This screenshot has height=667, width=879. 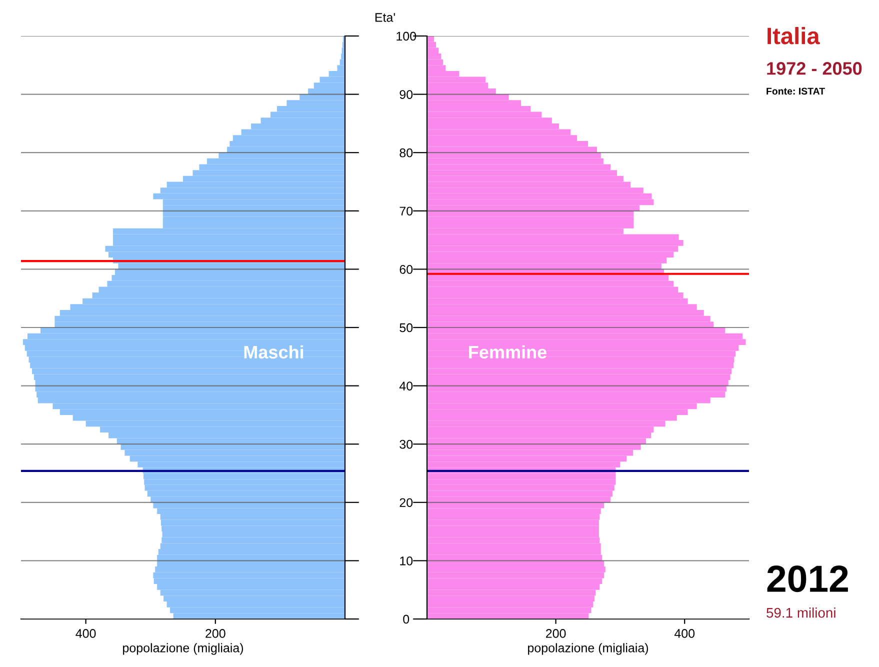 What do you see at coordinates (406, 386) in the screenshot?
I see `y-tick-label: 40` at bounding box center [406, 386].